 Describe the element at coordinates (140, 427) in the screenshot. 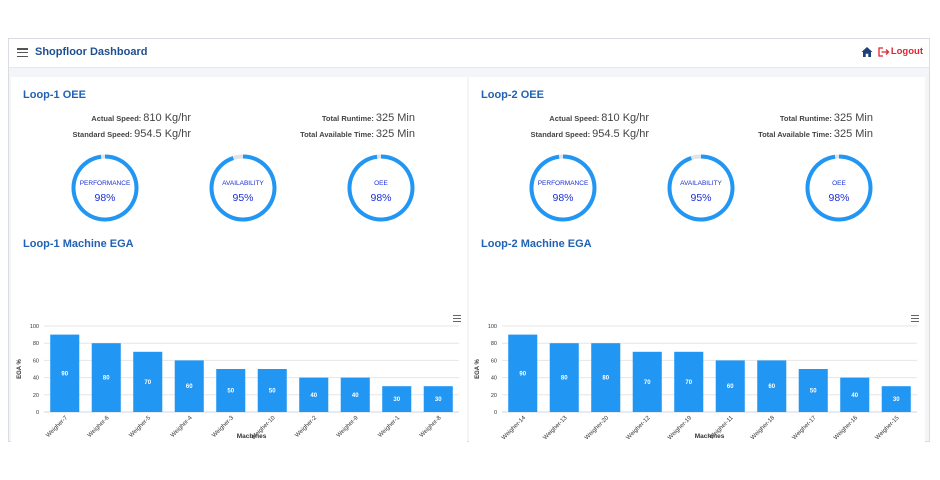

I see `x-tick-label: Weigher-5` at that location.